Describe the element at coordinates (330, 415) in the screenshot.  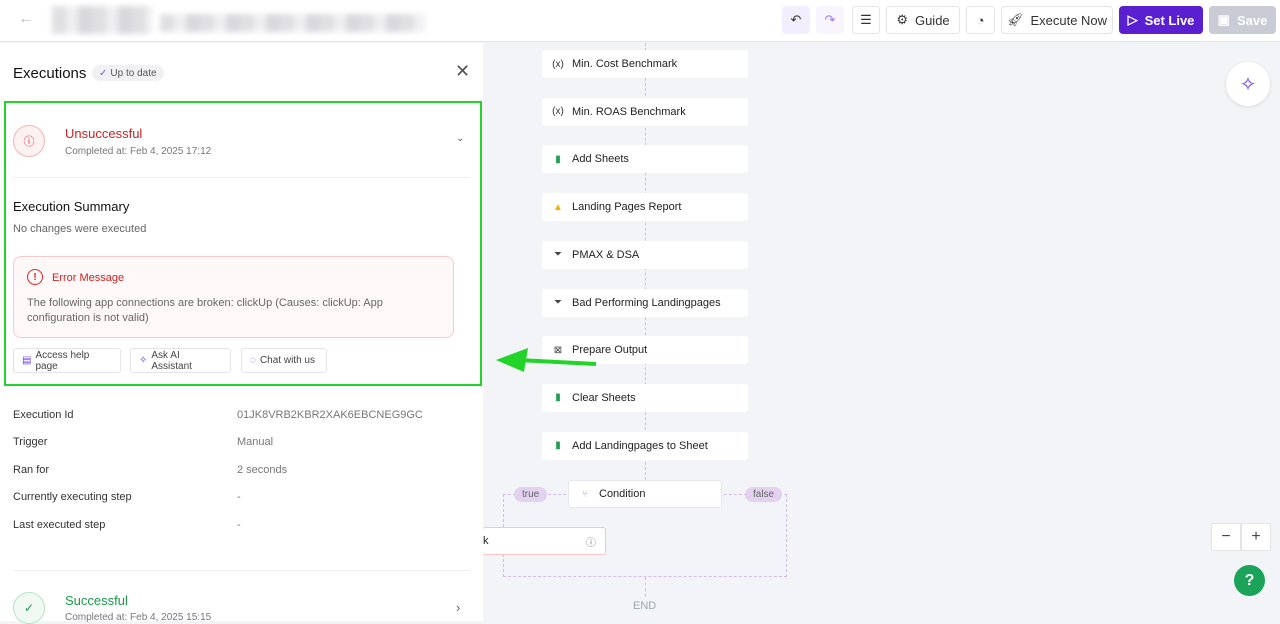
I see `detail-value: 01JK8VRB2KBR2XAK6EBCNEG9GC` at that location.